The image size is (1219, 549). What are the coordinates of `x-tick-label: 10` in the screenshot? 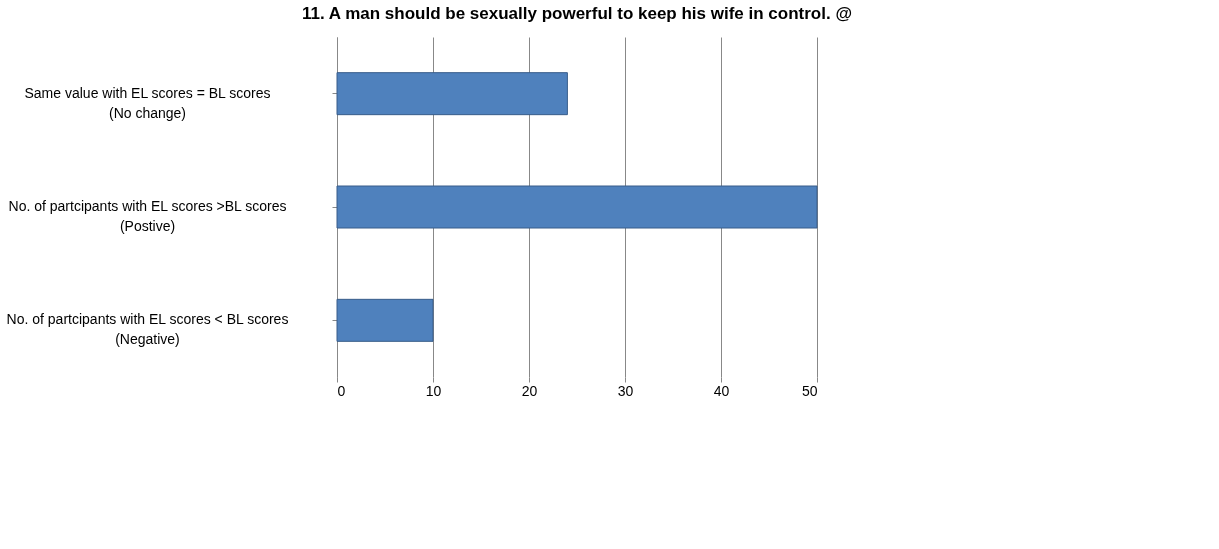 It's located at (433, 390).